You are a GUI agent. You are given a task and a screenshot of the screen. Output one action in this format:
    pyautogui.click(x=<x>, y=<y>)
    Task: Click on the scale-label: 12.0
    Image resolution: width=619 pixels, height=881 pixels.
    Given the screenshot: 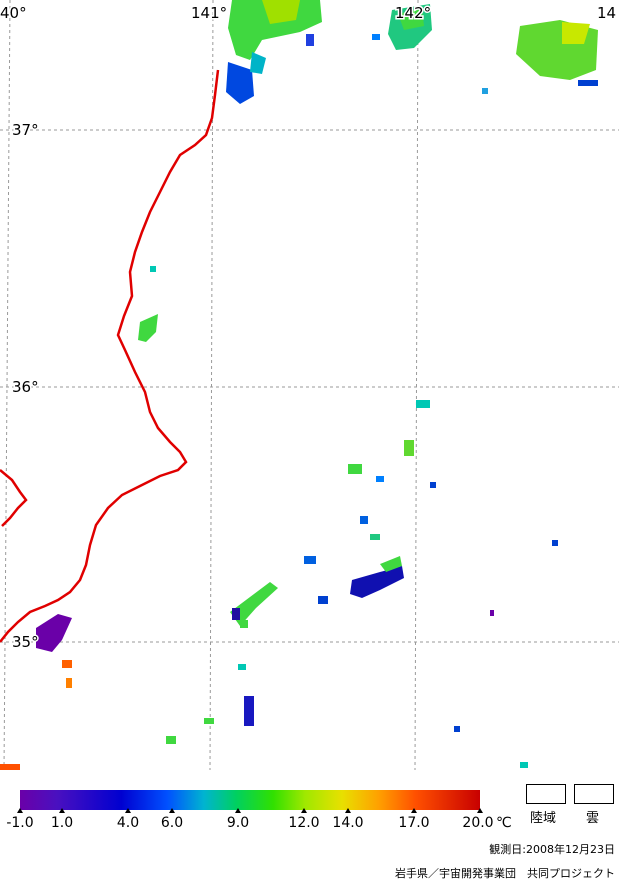 What is the action you would take?
    pyautogui.click(x=304, y=823)
    